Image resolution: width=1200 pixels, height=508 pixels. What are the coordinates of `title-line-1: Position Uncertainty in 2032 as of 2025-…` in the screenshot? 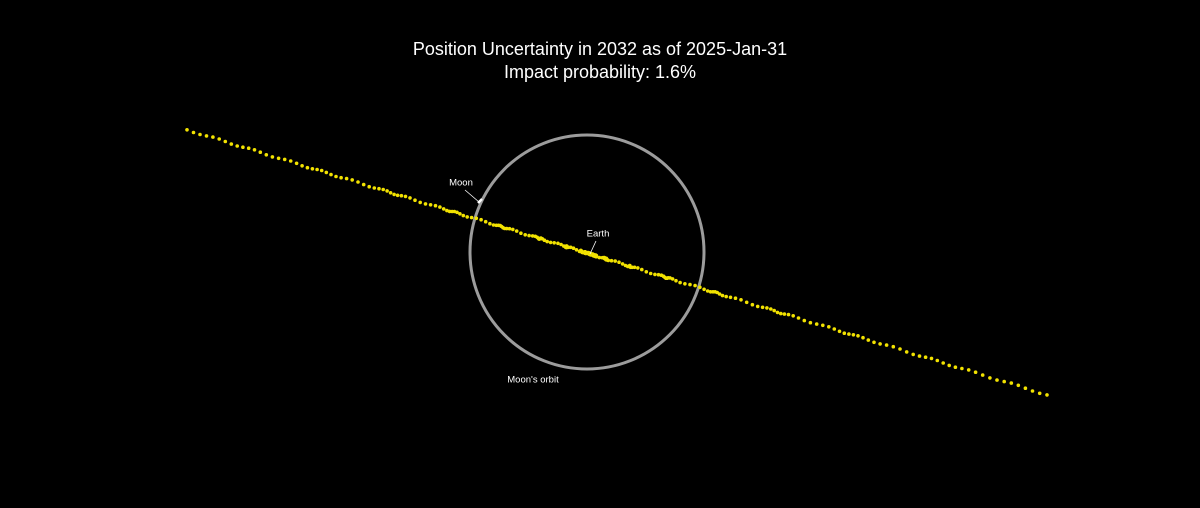 It's located at (600, 49).